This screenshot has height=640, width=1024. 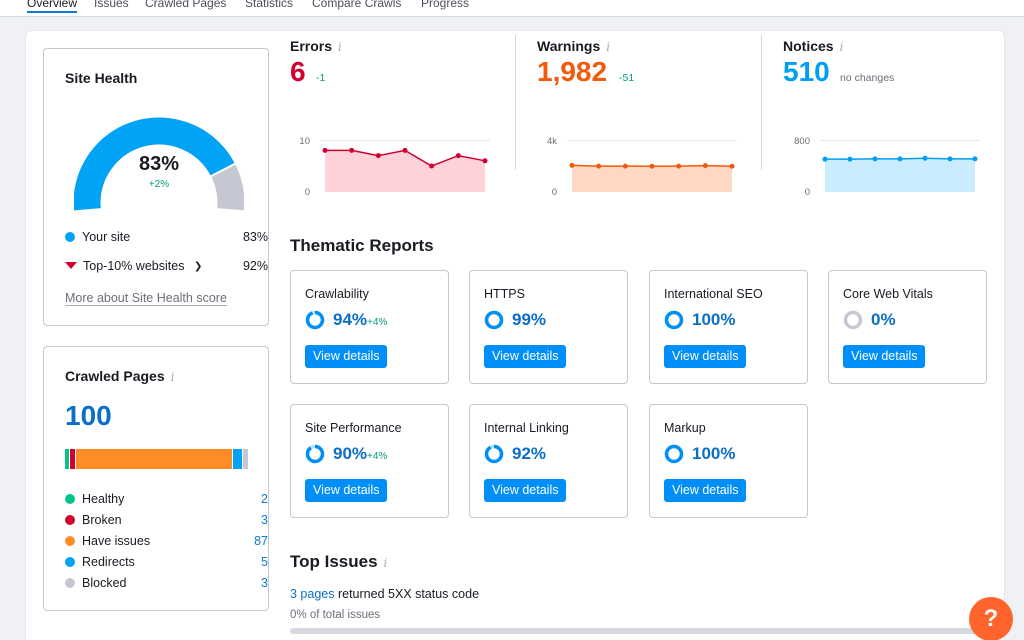 I want to click on tab-overview: Overview, so click(x=52, y=6).